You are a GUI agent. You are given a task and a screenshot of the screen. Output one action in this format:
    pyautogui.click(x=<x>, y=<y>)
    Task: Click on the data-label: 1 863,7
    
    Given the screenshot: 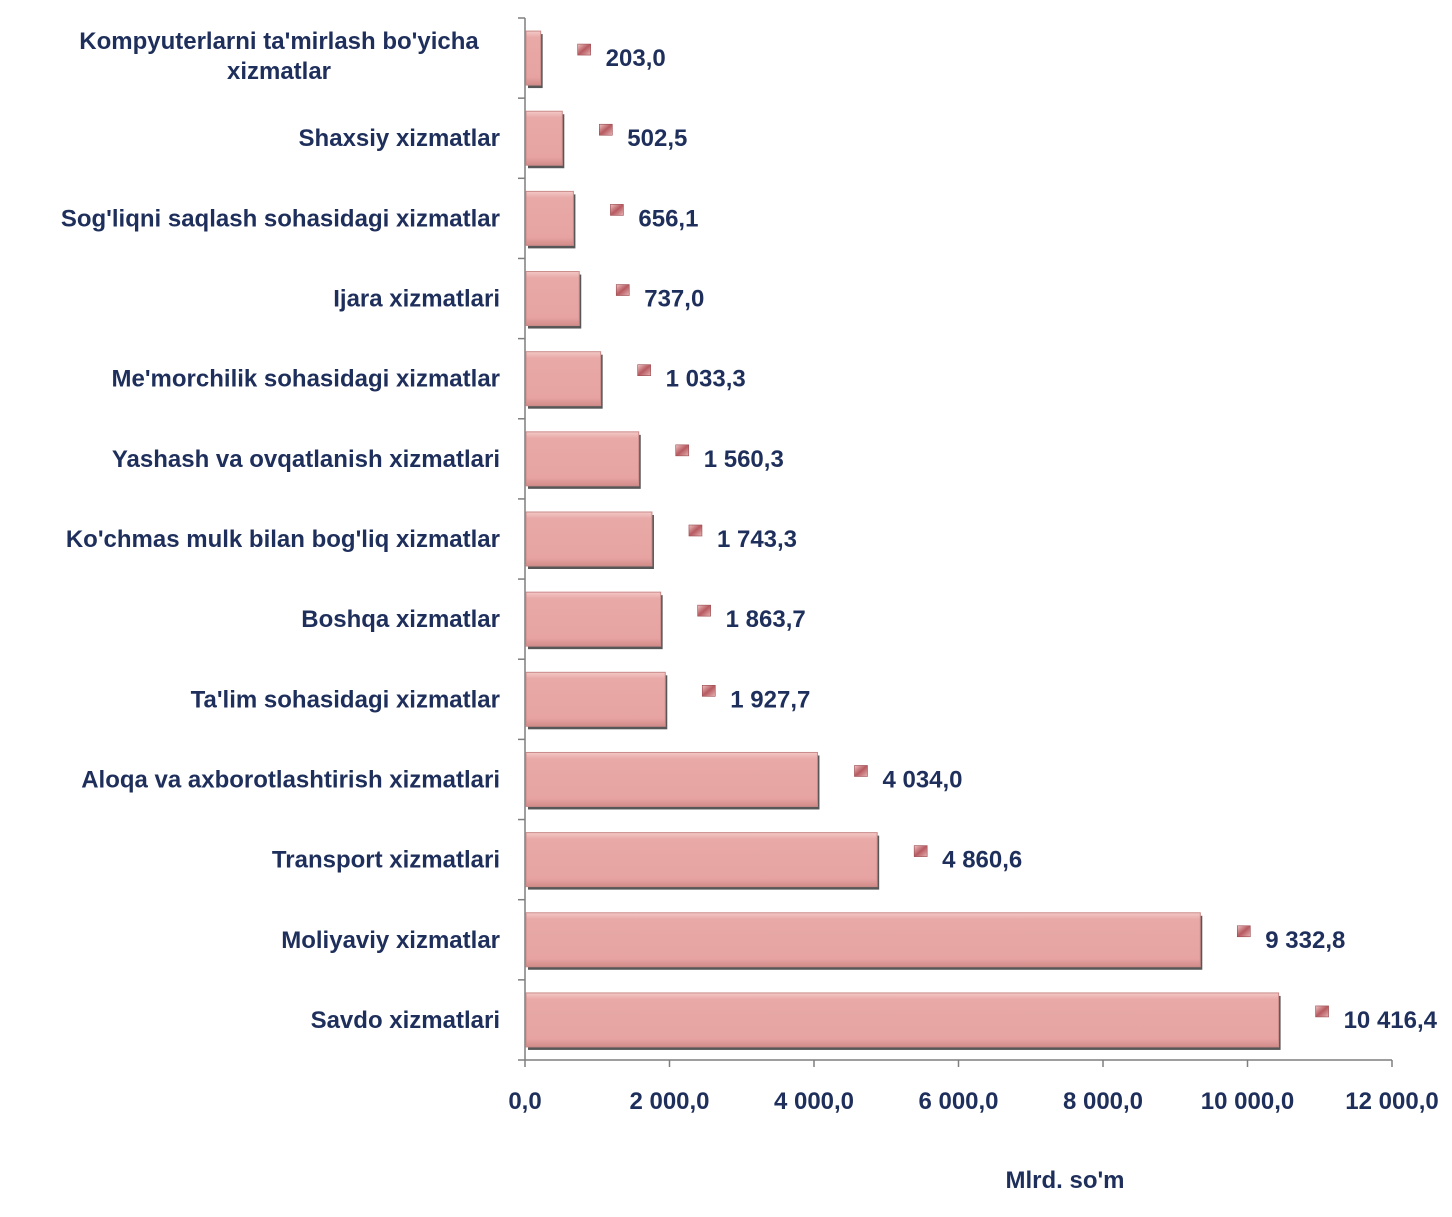 What is the action you would take?
    pyautogui.click(x=766, y=619)
    